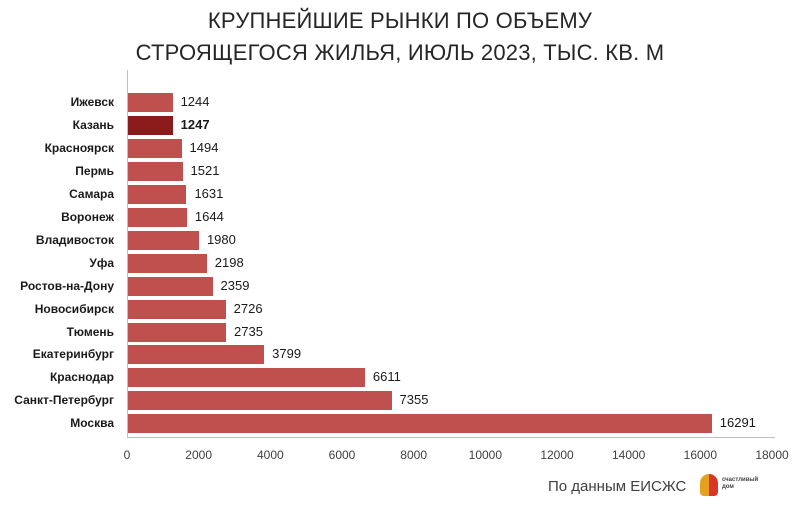  I want to click on x-tick-label: 18000, so click(772, 455).